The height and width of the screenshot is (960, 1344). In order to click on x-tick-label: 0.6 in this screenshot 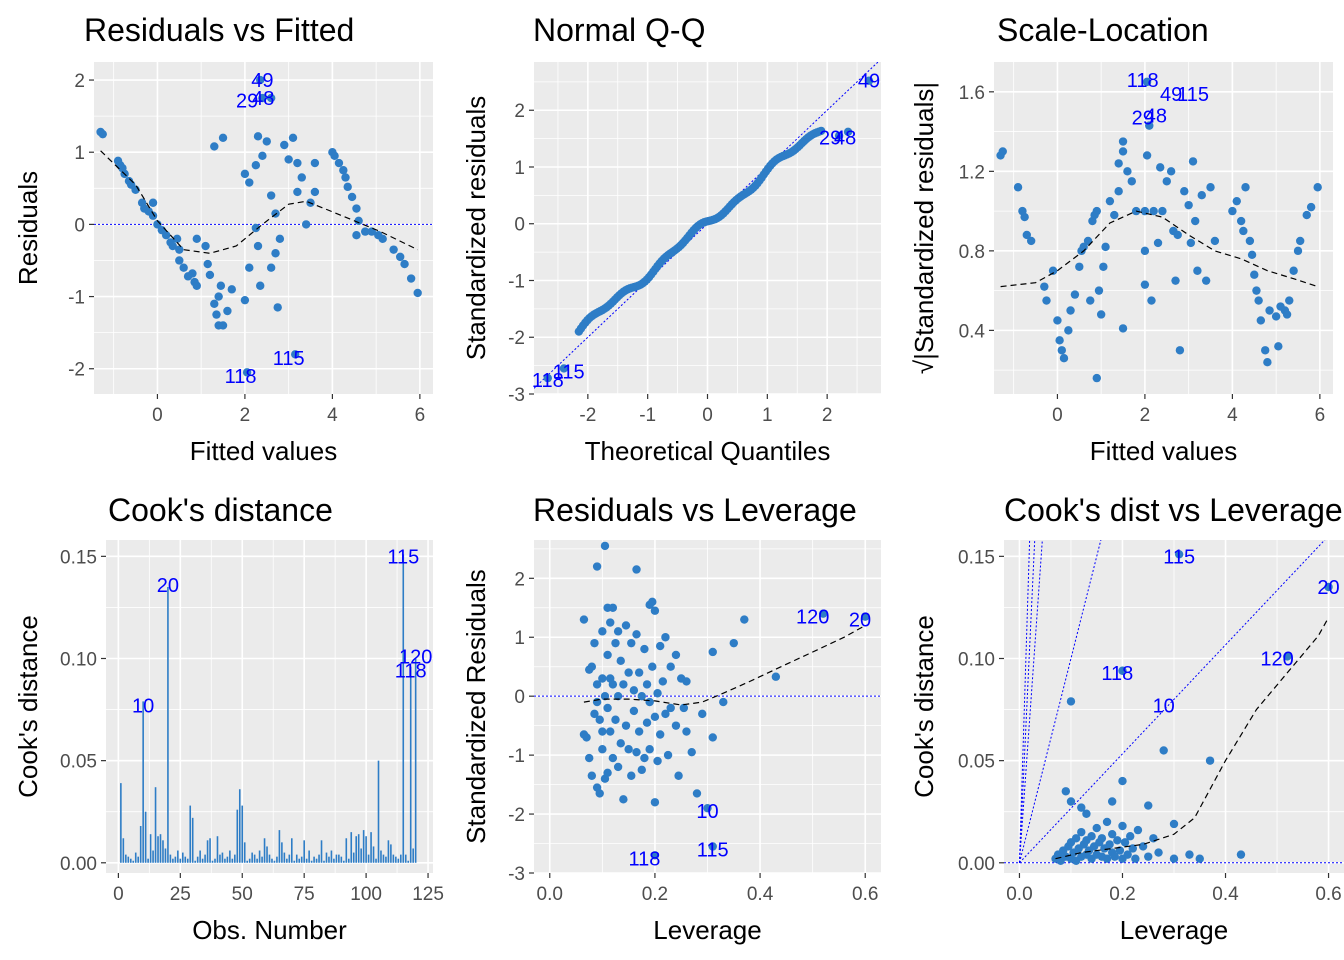, I will do `click(865, 894)`.